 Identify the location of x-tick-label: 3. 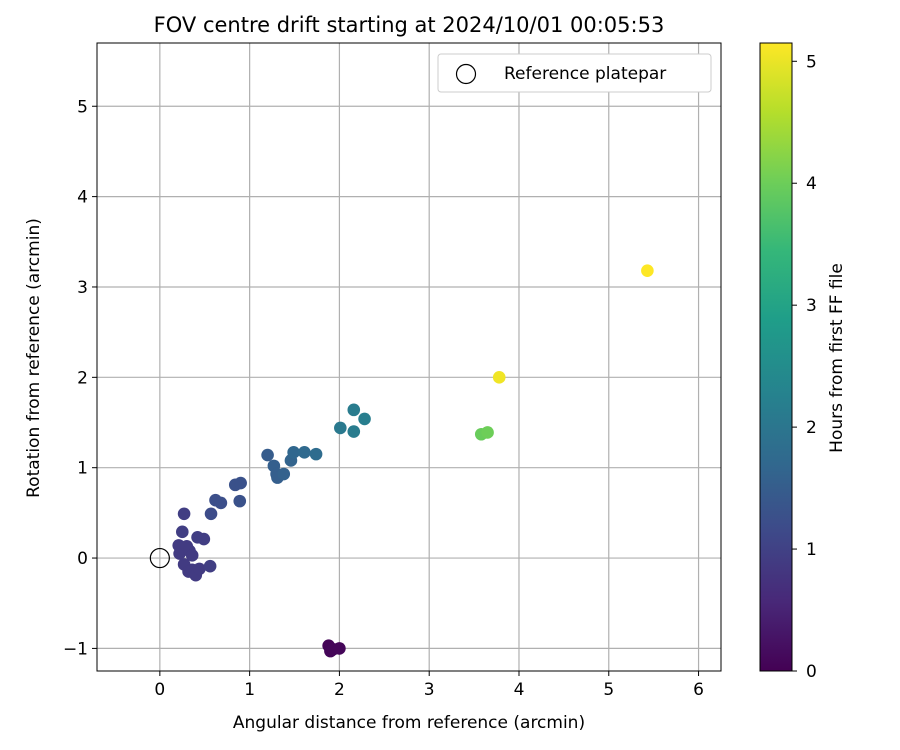
(429, 690).